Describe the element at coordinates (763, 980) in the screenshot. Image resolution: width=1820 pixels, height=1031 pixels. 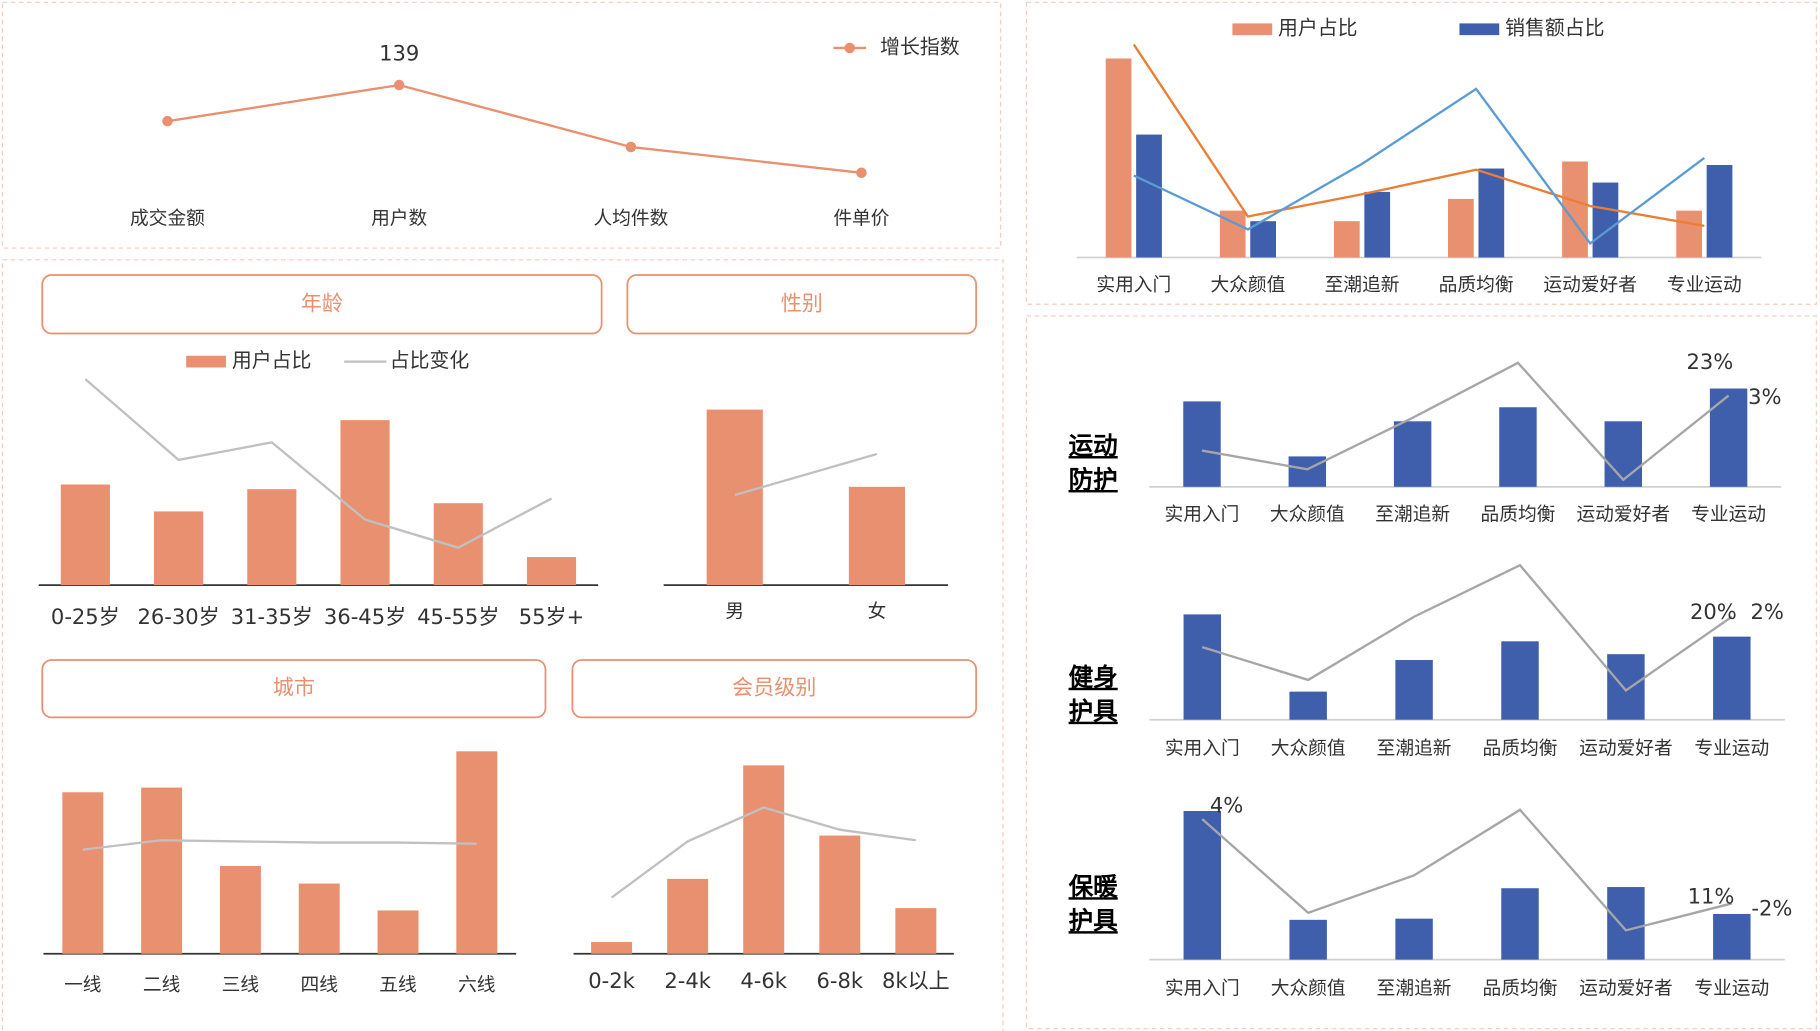
I see `x-tick-label: 4-6k` at that location.